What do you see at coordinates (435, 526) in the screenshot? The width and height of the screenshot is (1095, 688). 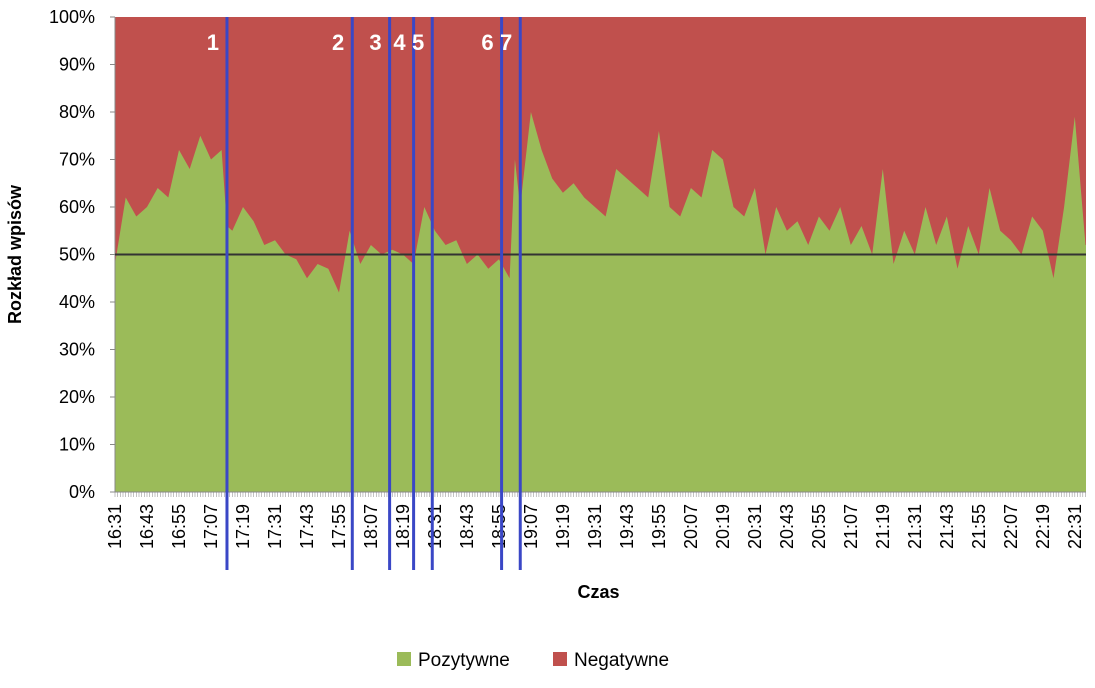 I see `x-tick-label: 18:31` at bounding box center [435, 526].